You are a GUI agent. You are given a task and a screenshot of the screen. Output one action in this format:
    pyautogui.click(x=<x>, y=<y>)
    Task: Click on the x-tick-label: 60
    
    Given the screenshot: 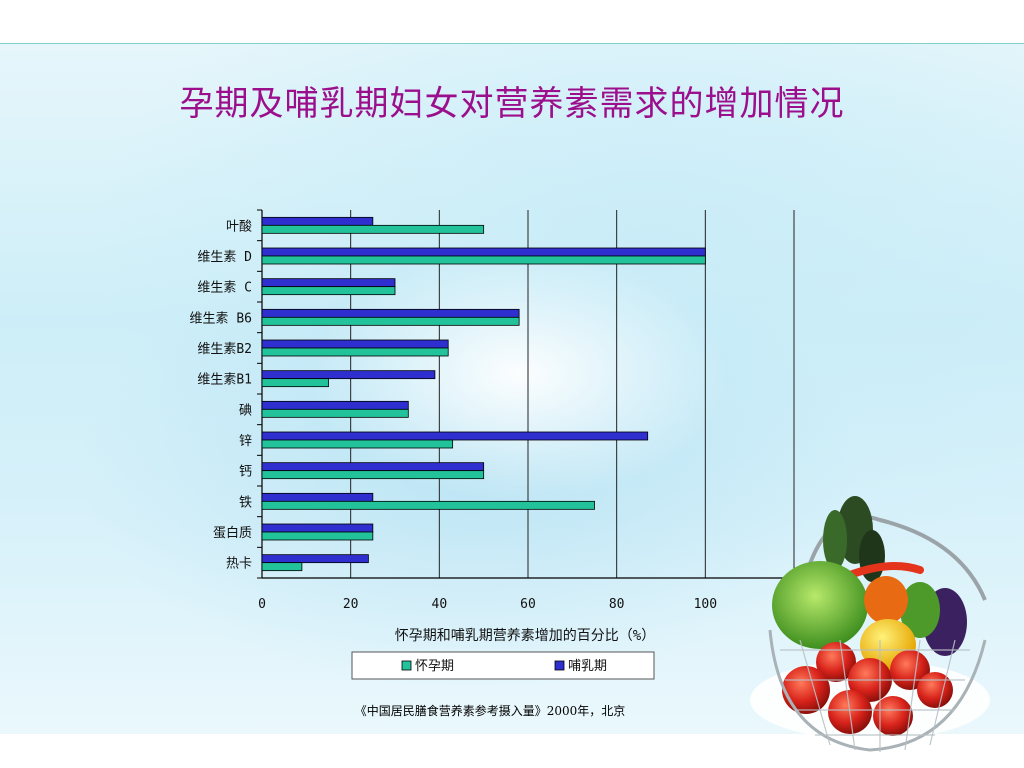 What is the action you would take?
    pyautogui.click(x=528, y=604)
    